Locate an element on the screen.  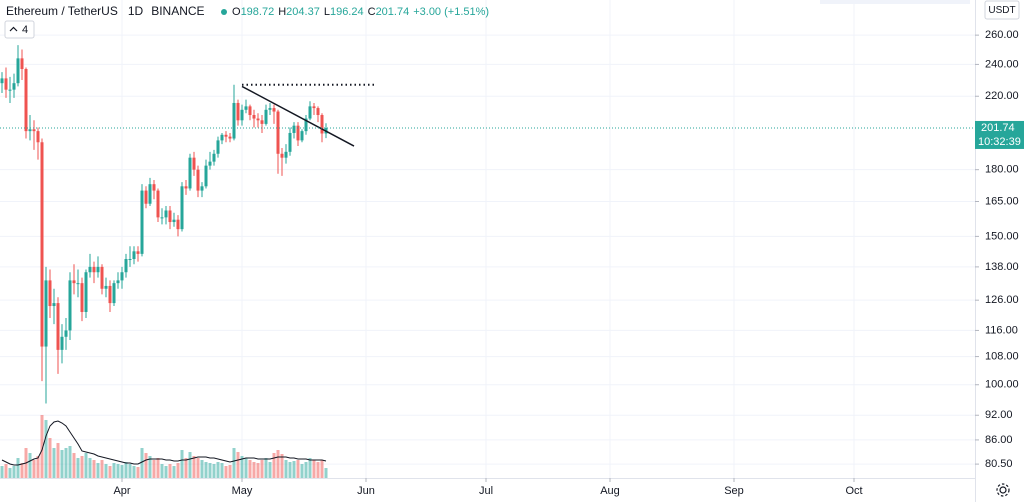
ohlc-label: L is located at coordinates (327, 12).